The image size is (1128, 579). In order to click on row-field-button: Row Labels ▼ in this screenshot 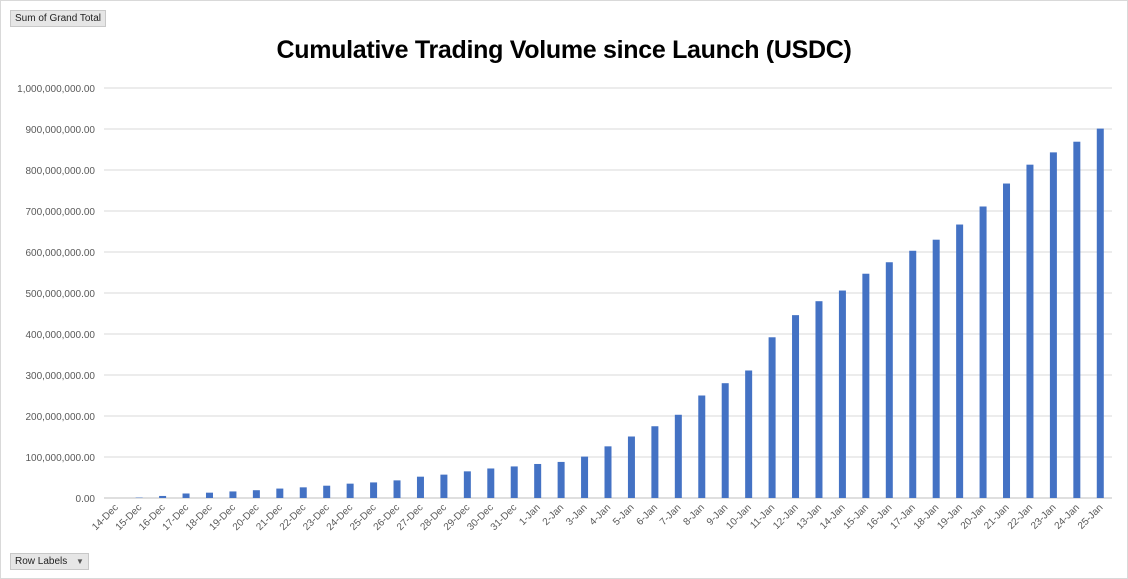, I will do `click(49, 561)`.